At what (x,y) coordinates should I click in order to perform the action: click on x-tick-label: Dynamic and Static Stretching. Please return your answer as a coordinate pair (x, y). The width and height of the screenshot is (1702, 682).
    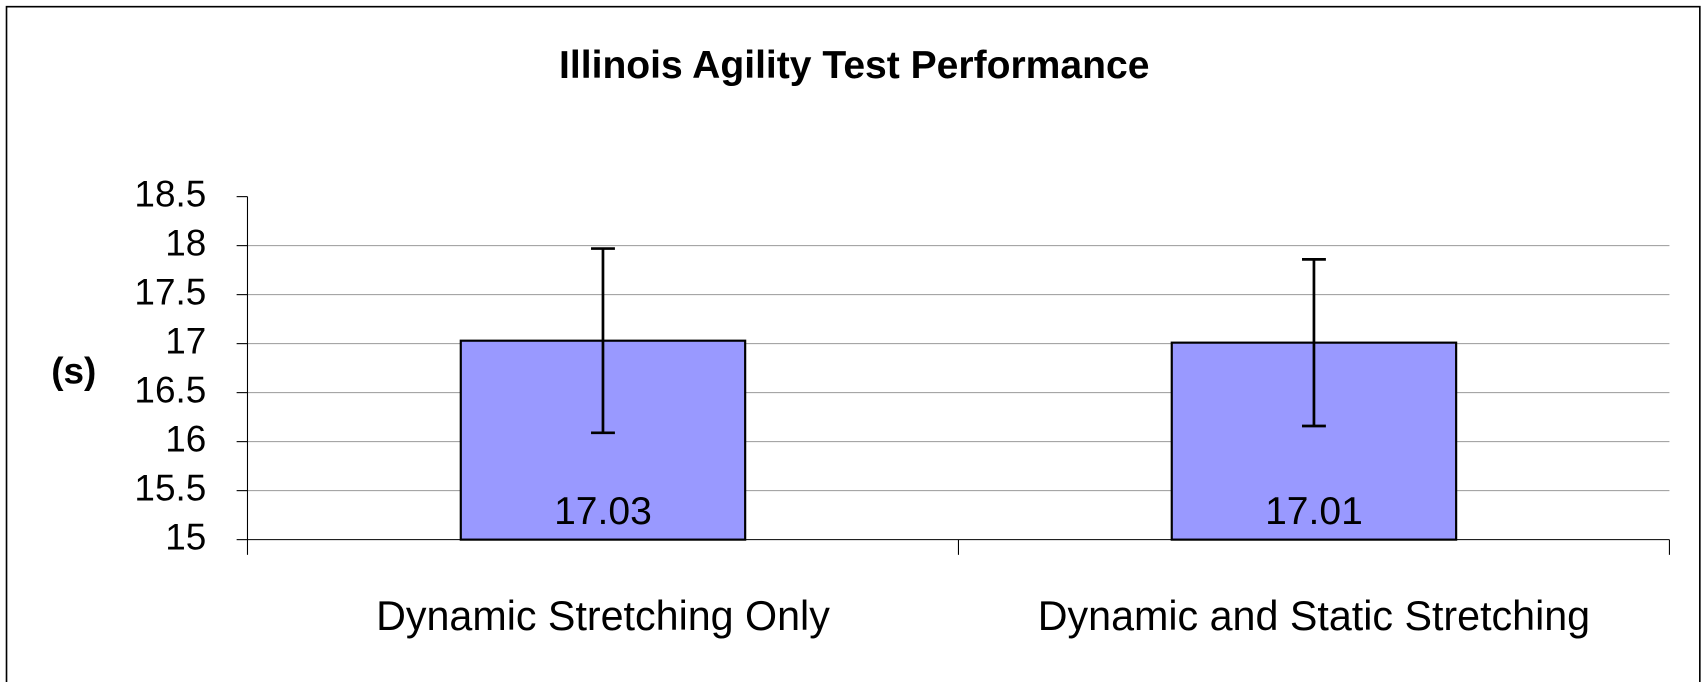
    Looking at the image, I should click on (1314, 616).